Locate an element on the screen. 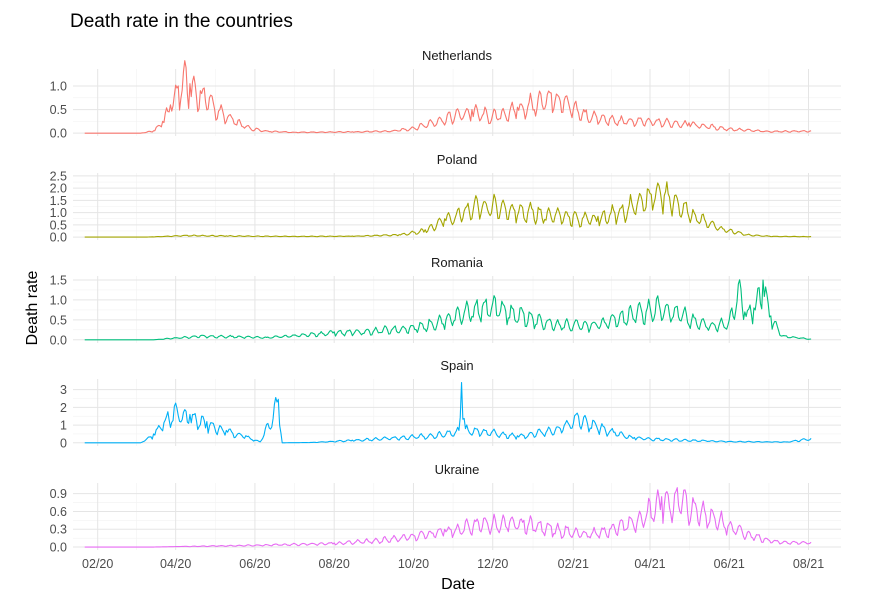 The width and height of the screenshot is (883, 605). panel-spain: Spain 0 1 2 3 is located at coordinates (450, 404).